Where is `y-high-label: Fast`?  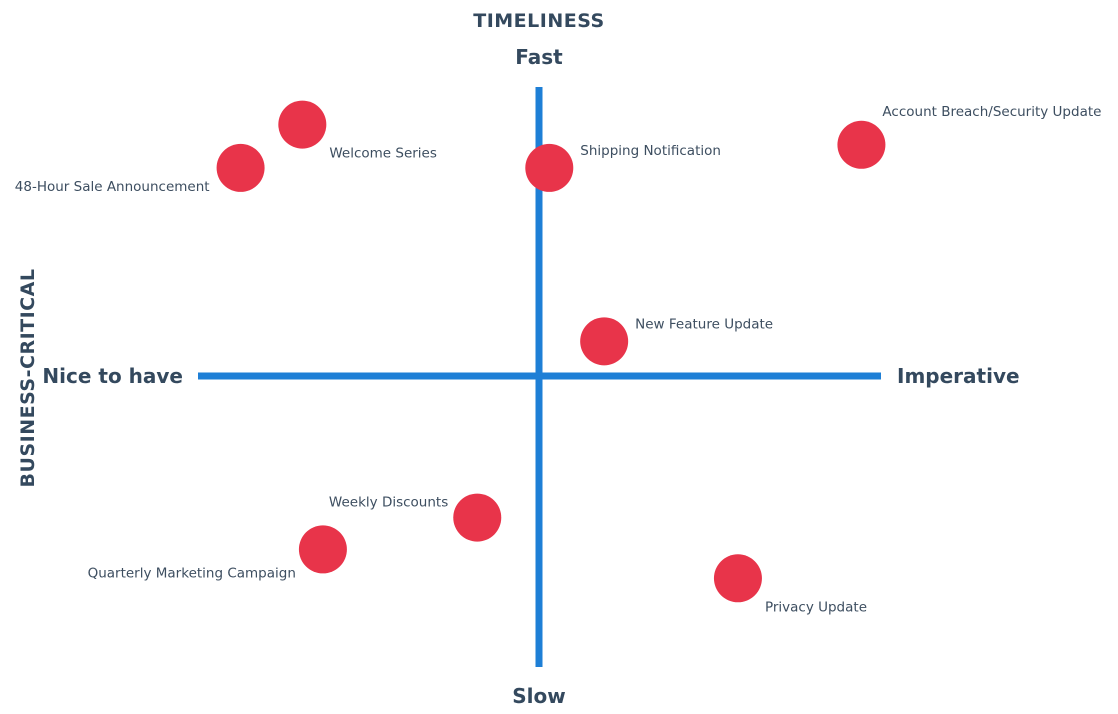
y-high-label: Fast is located at coordinates (539, 57).